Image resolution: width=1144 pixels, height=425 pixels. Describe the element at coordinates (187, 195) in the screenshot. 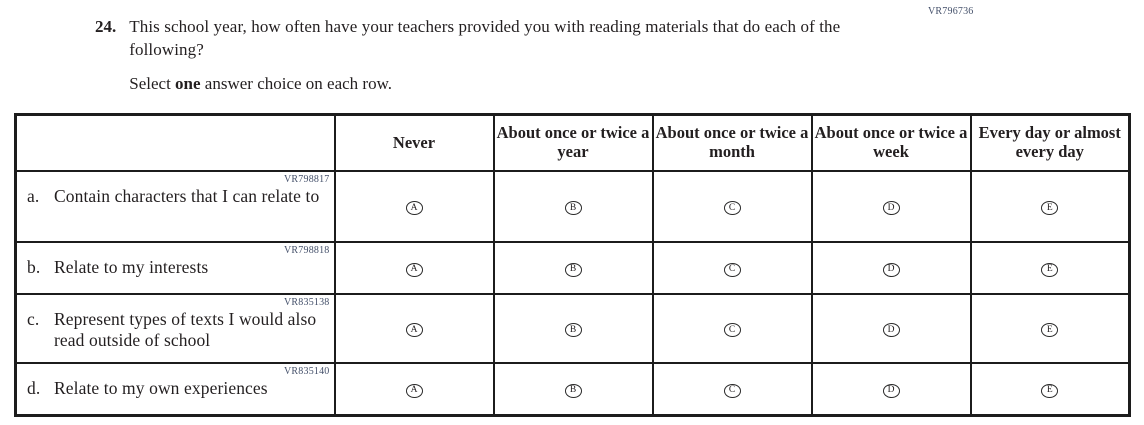

I see `row-label-text: Contain characters that I can relate to` at that location.